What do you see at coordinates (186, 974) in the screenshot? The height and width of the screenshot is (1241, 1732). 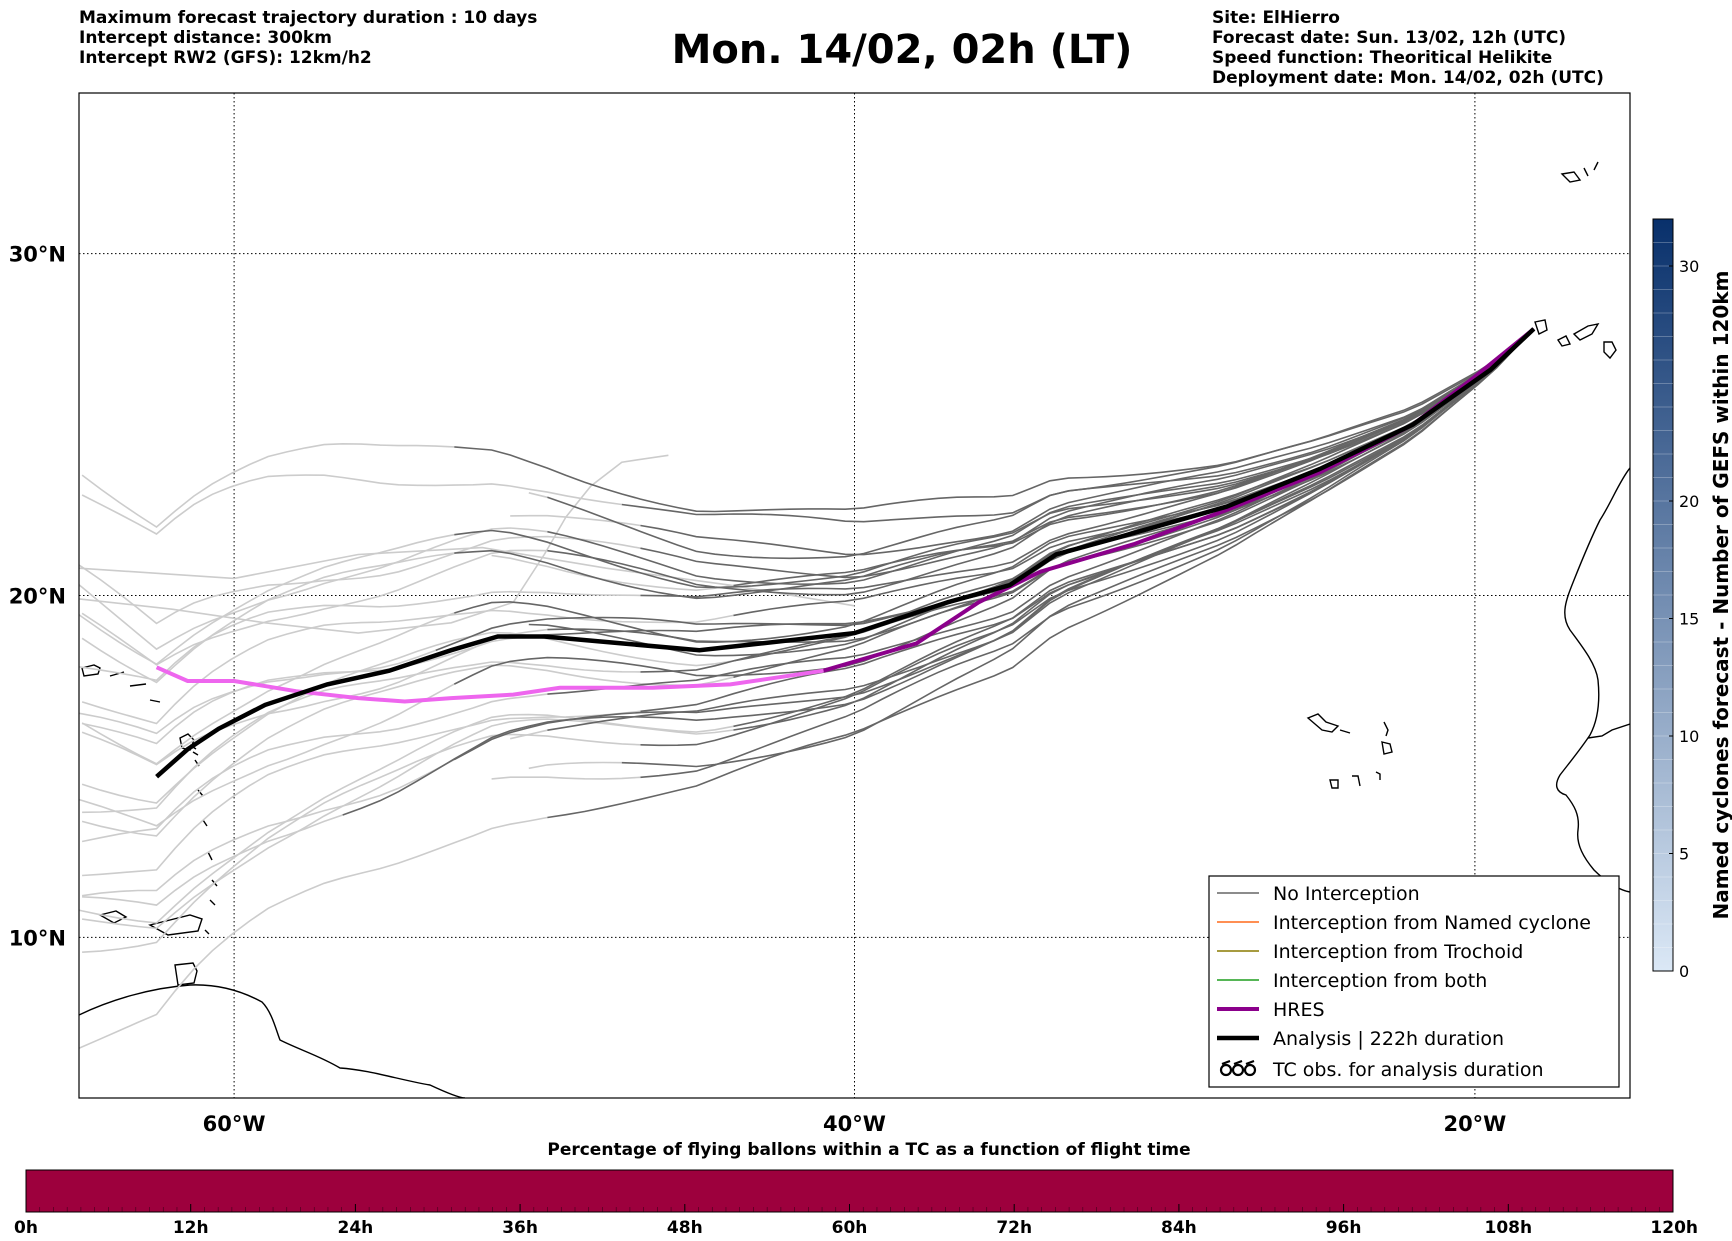 I see `coast-trinidad` at bounding box center [186, 974].